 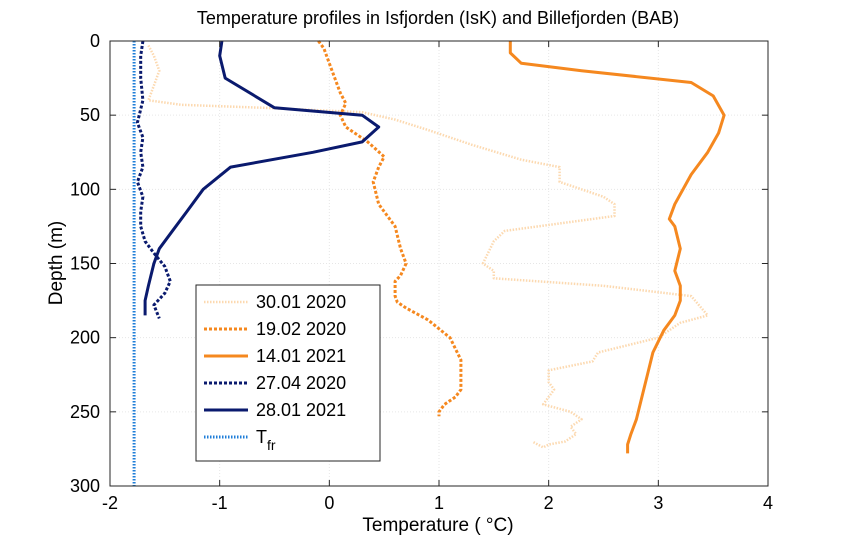 I want to click on legend-box, so click(x=288, y=373).